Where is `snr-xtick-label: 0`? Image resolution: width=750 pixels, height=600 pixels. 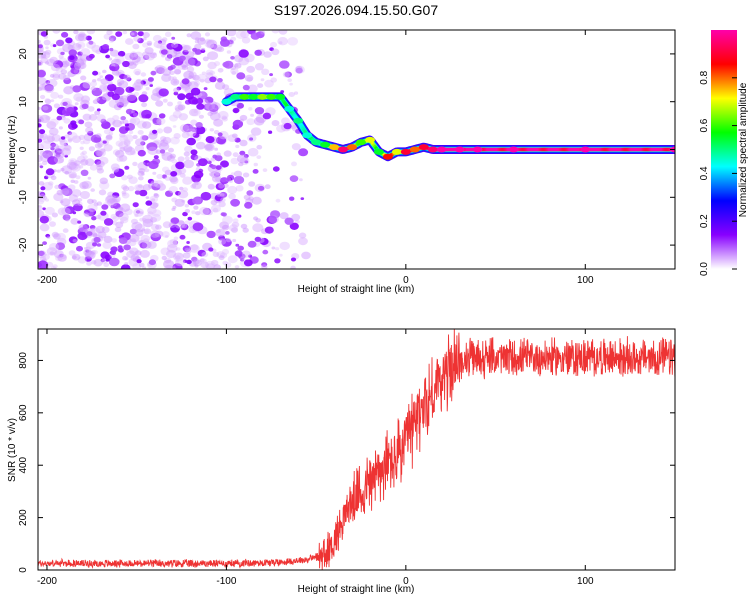
snr-xtick-label: 0 is located at coordinates (406, 581).